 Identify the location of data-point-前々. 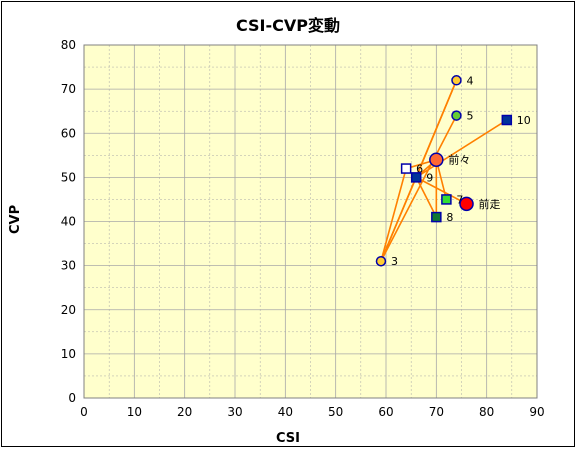
(436, 159).